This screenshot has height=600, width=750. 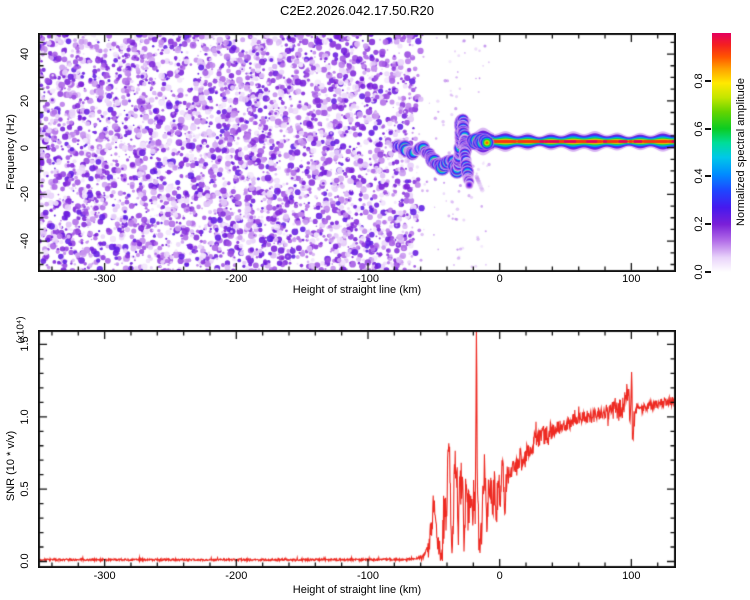 What do you see at coordinates (25, 489) in the screenshot?
I see `y-tick-label: 0.5` at bounding box center [25, 489].